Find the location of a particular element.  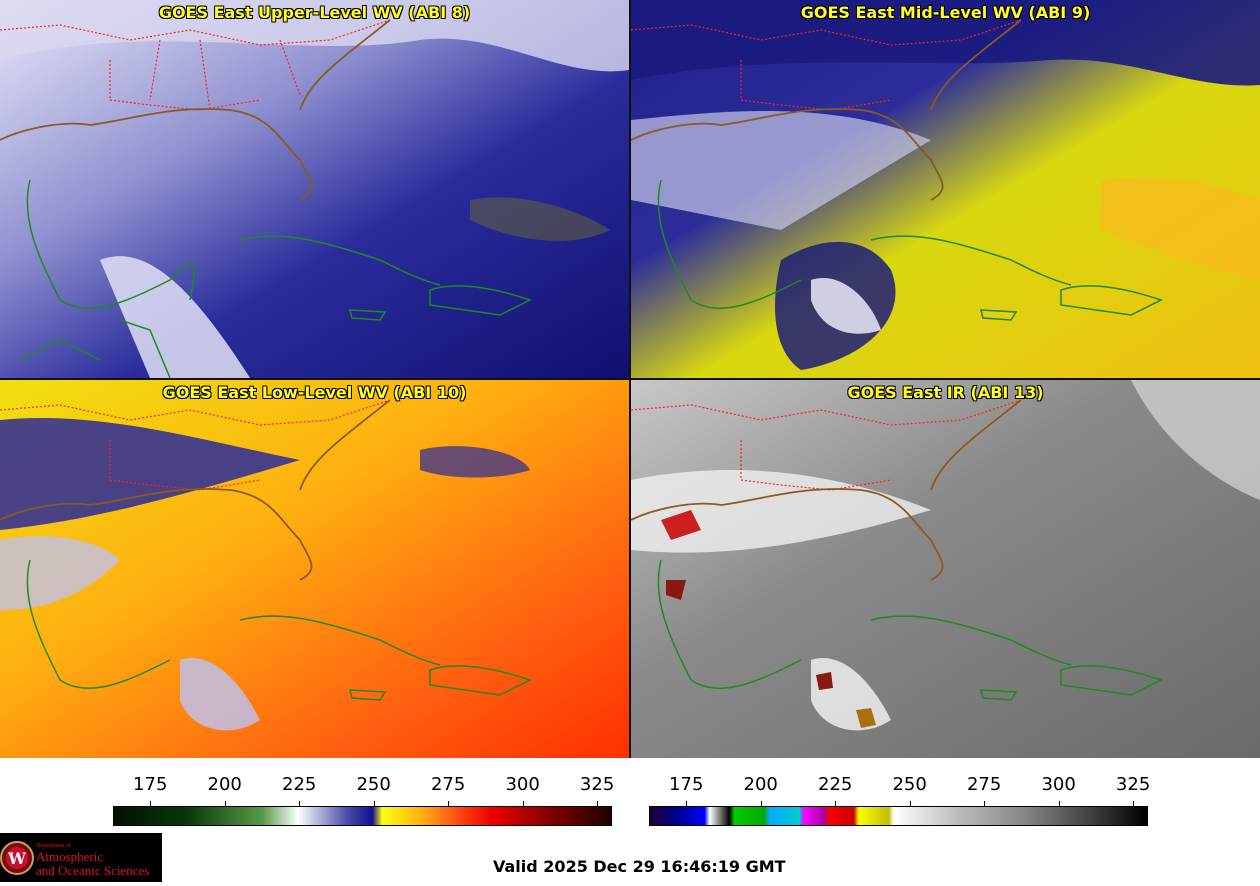

svg-text: W is located at coordinates (17, 858).